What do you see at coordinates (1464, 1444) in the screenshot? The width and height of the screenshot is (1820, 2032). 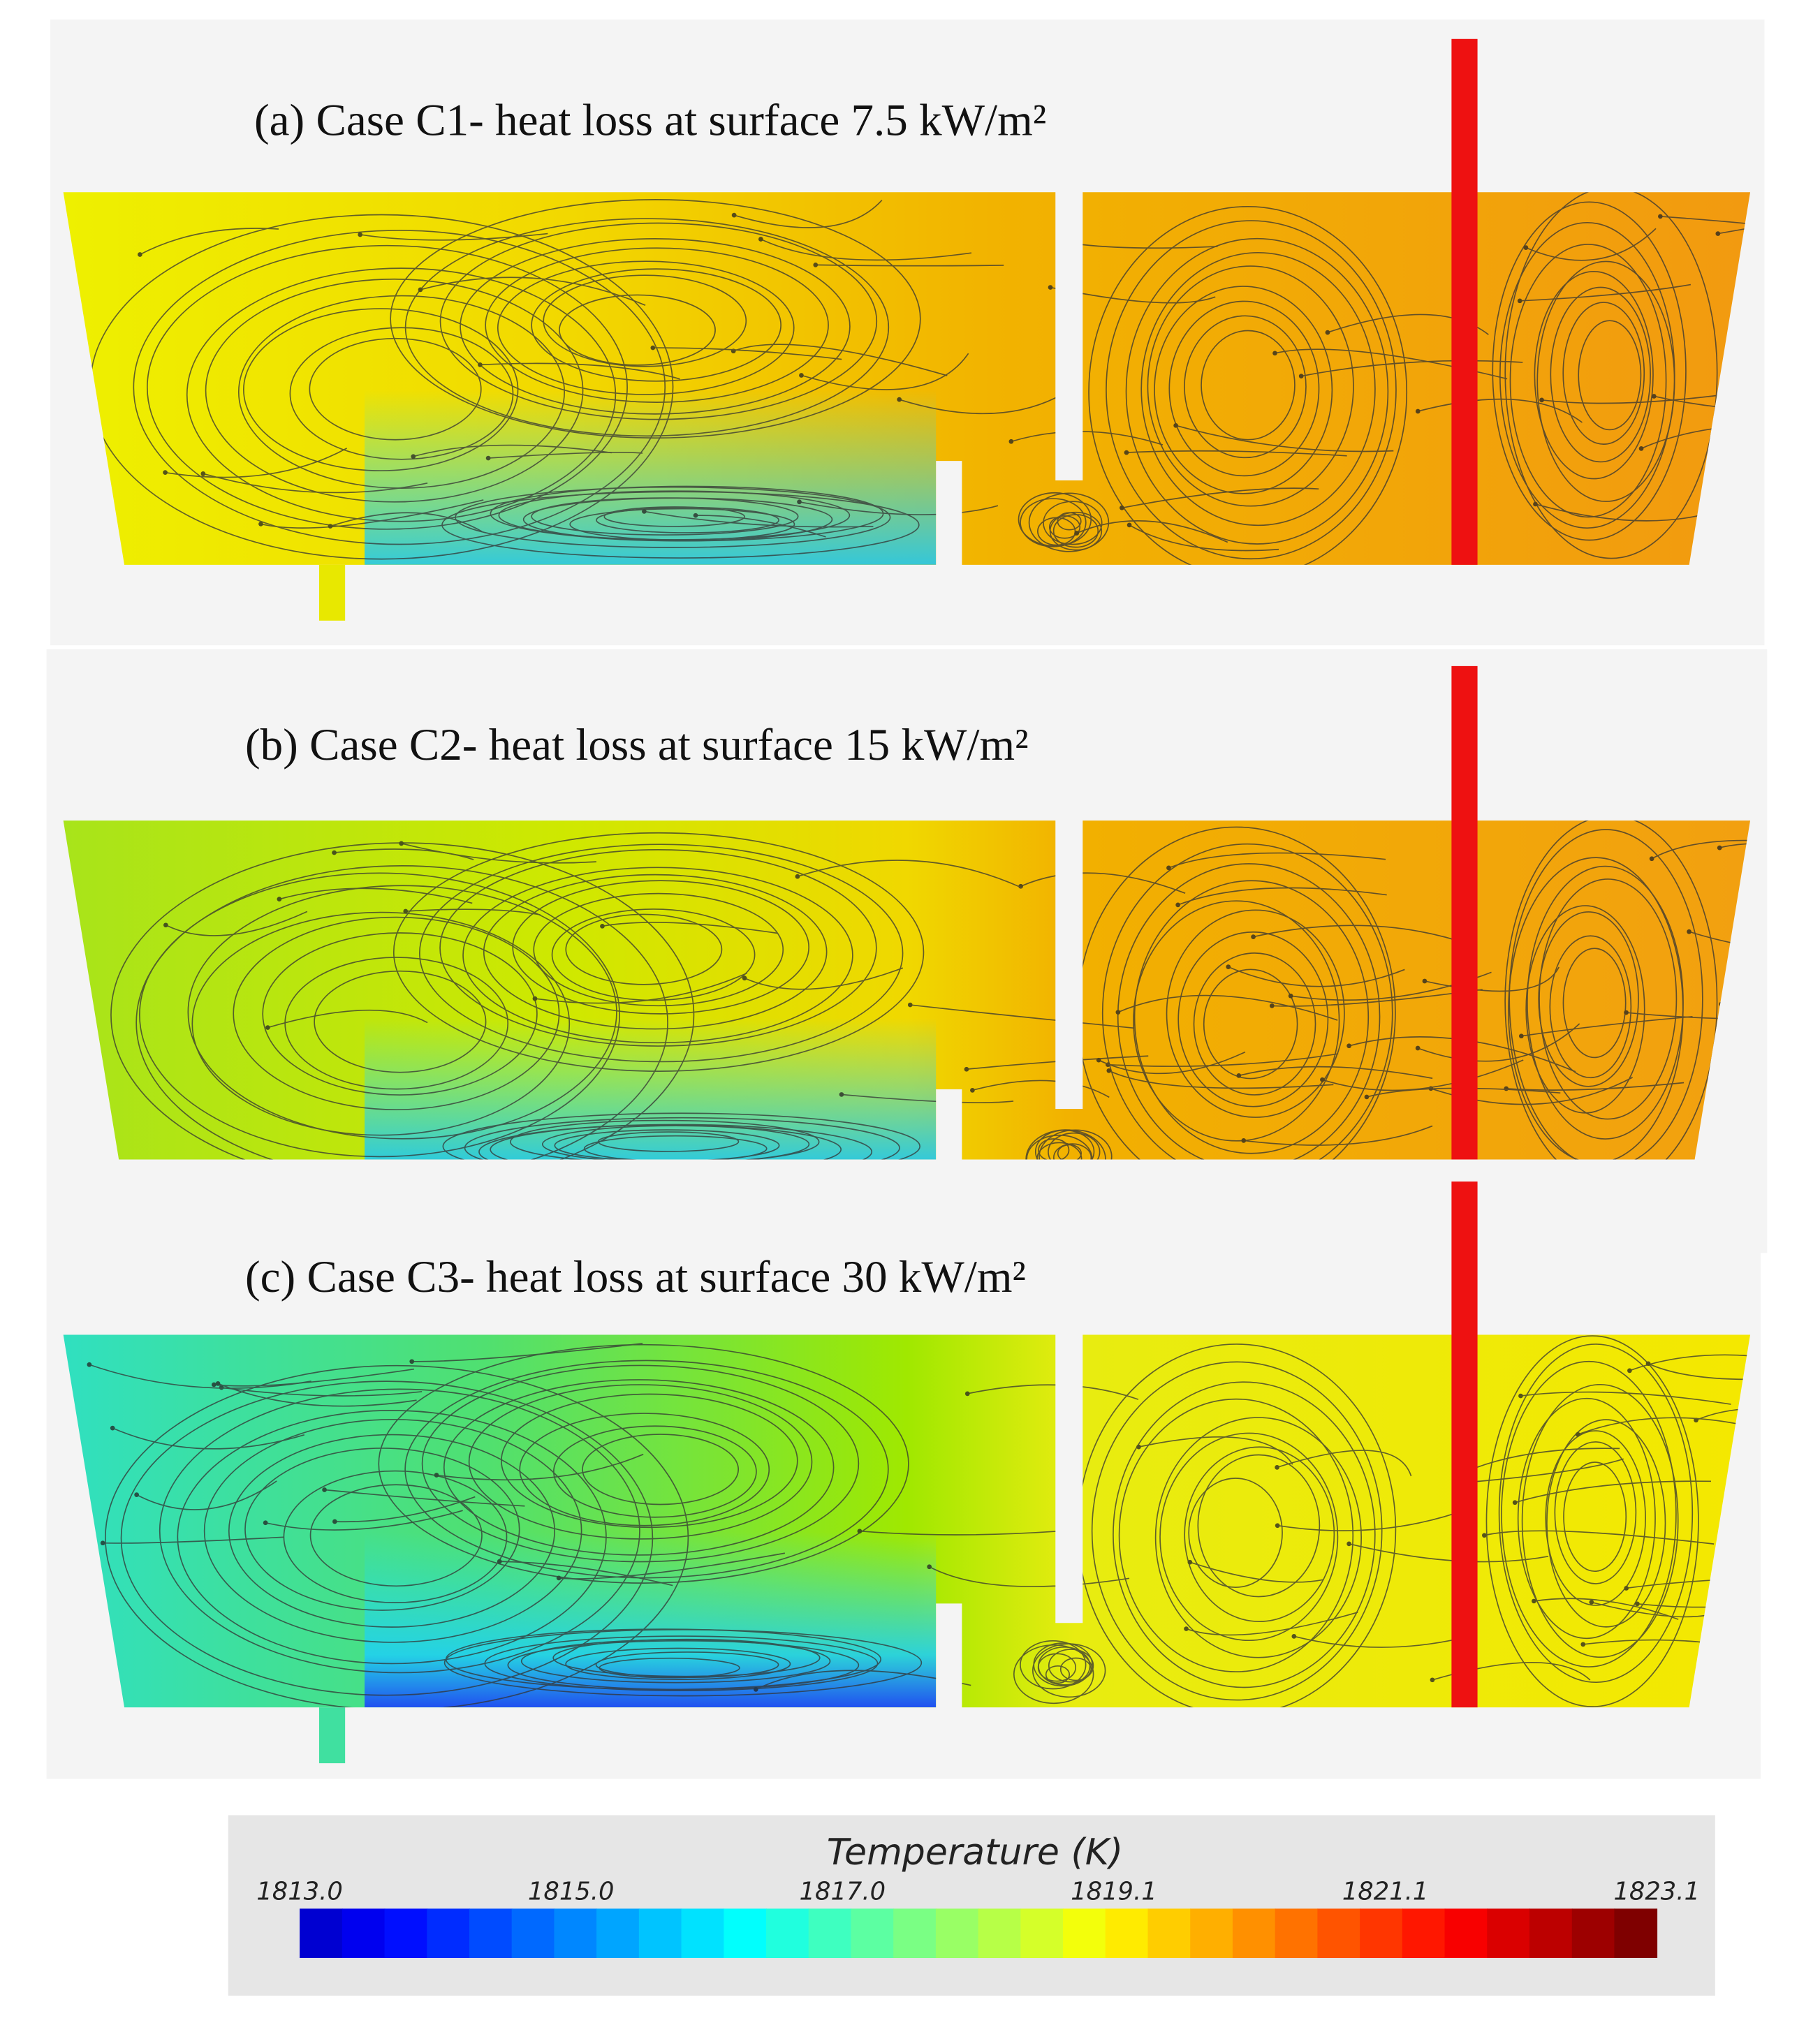 I see `shroud` at bounding box center [1464, 1444].